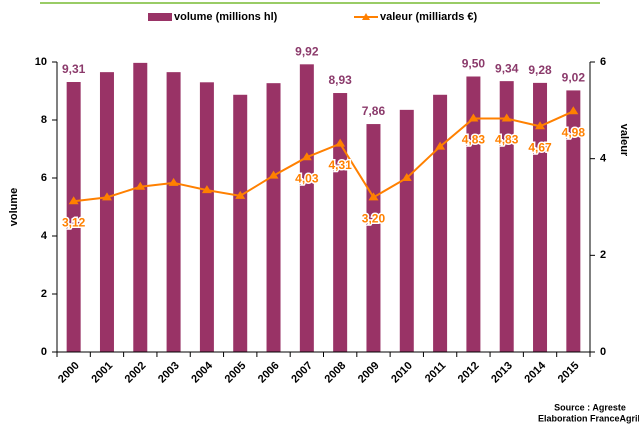  Describe the element at coordinates (588, 418) in the screenshot. I see `source: Elaboration FranceAgriMer` at that location.